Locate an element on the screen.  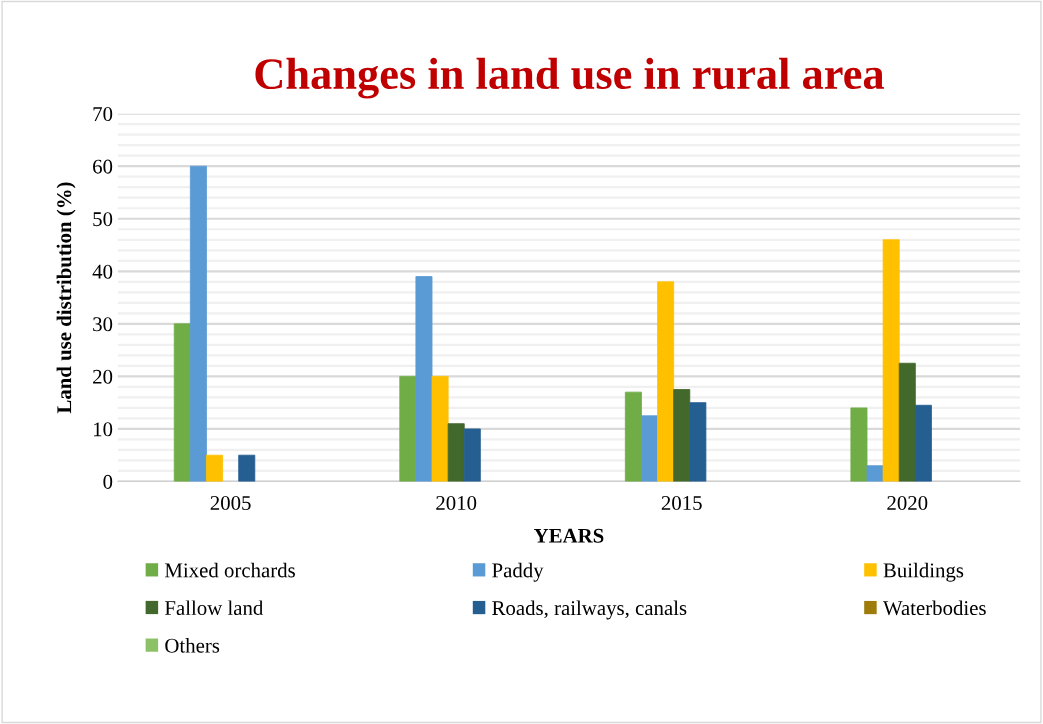
legend-label: Mixed orchards is located at coordinates (229, 570).